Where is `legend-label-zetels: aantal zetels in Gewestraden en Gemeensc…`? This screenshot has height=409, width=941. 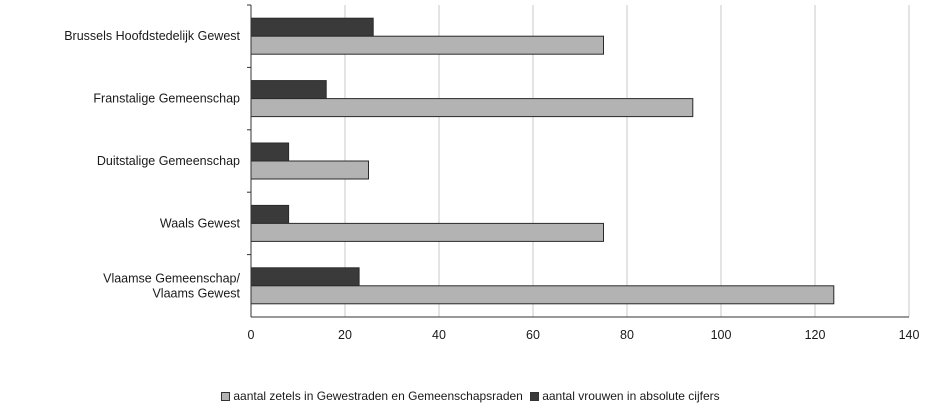 legend-label-zetels: aantal zetels in Gewestraden en Gemeensc… is located at coordinates (378, 396).